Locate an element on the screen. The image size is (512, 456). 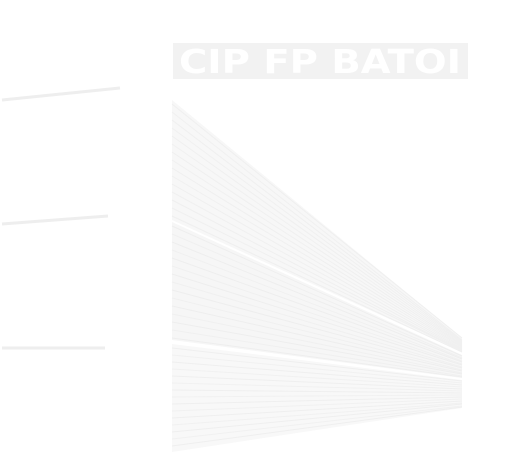
side-line-top is located at coordinates (61, 94).